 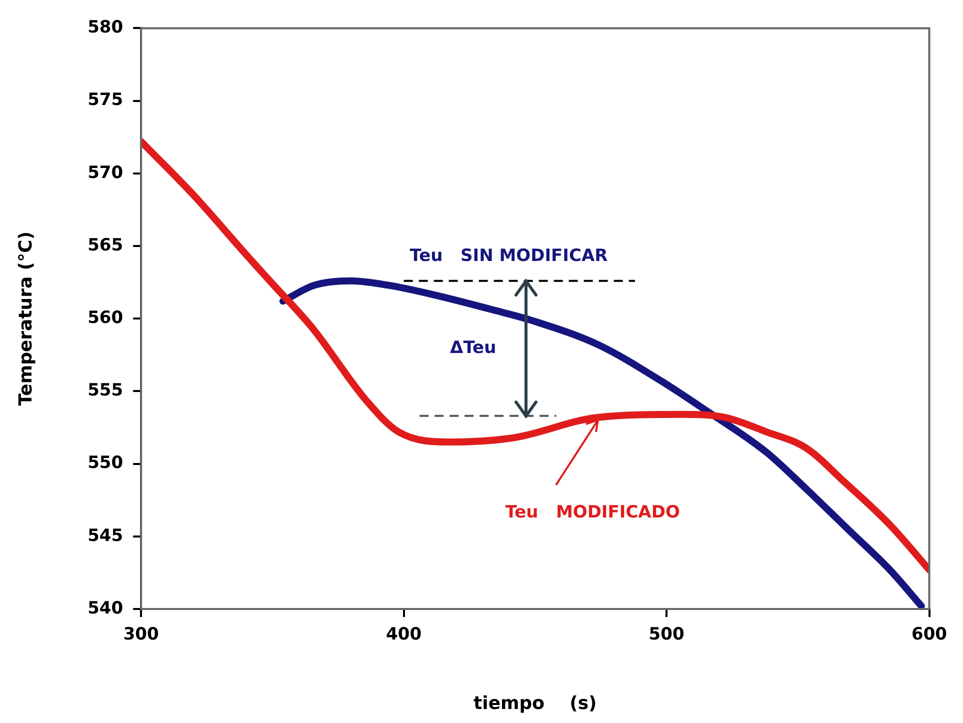 I want to click on x-tick-label: 300, so click(x=141, y=634).